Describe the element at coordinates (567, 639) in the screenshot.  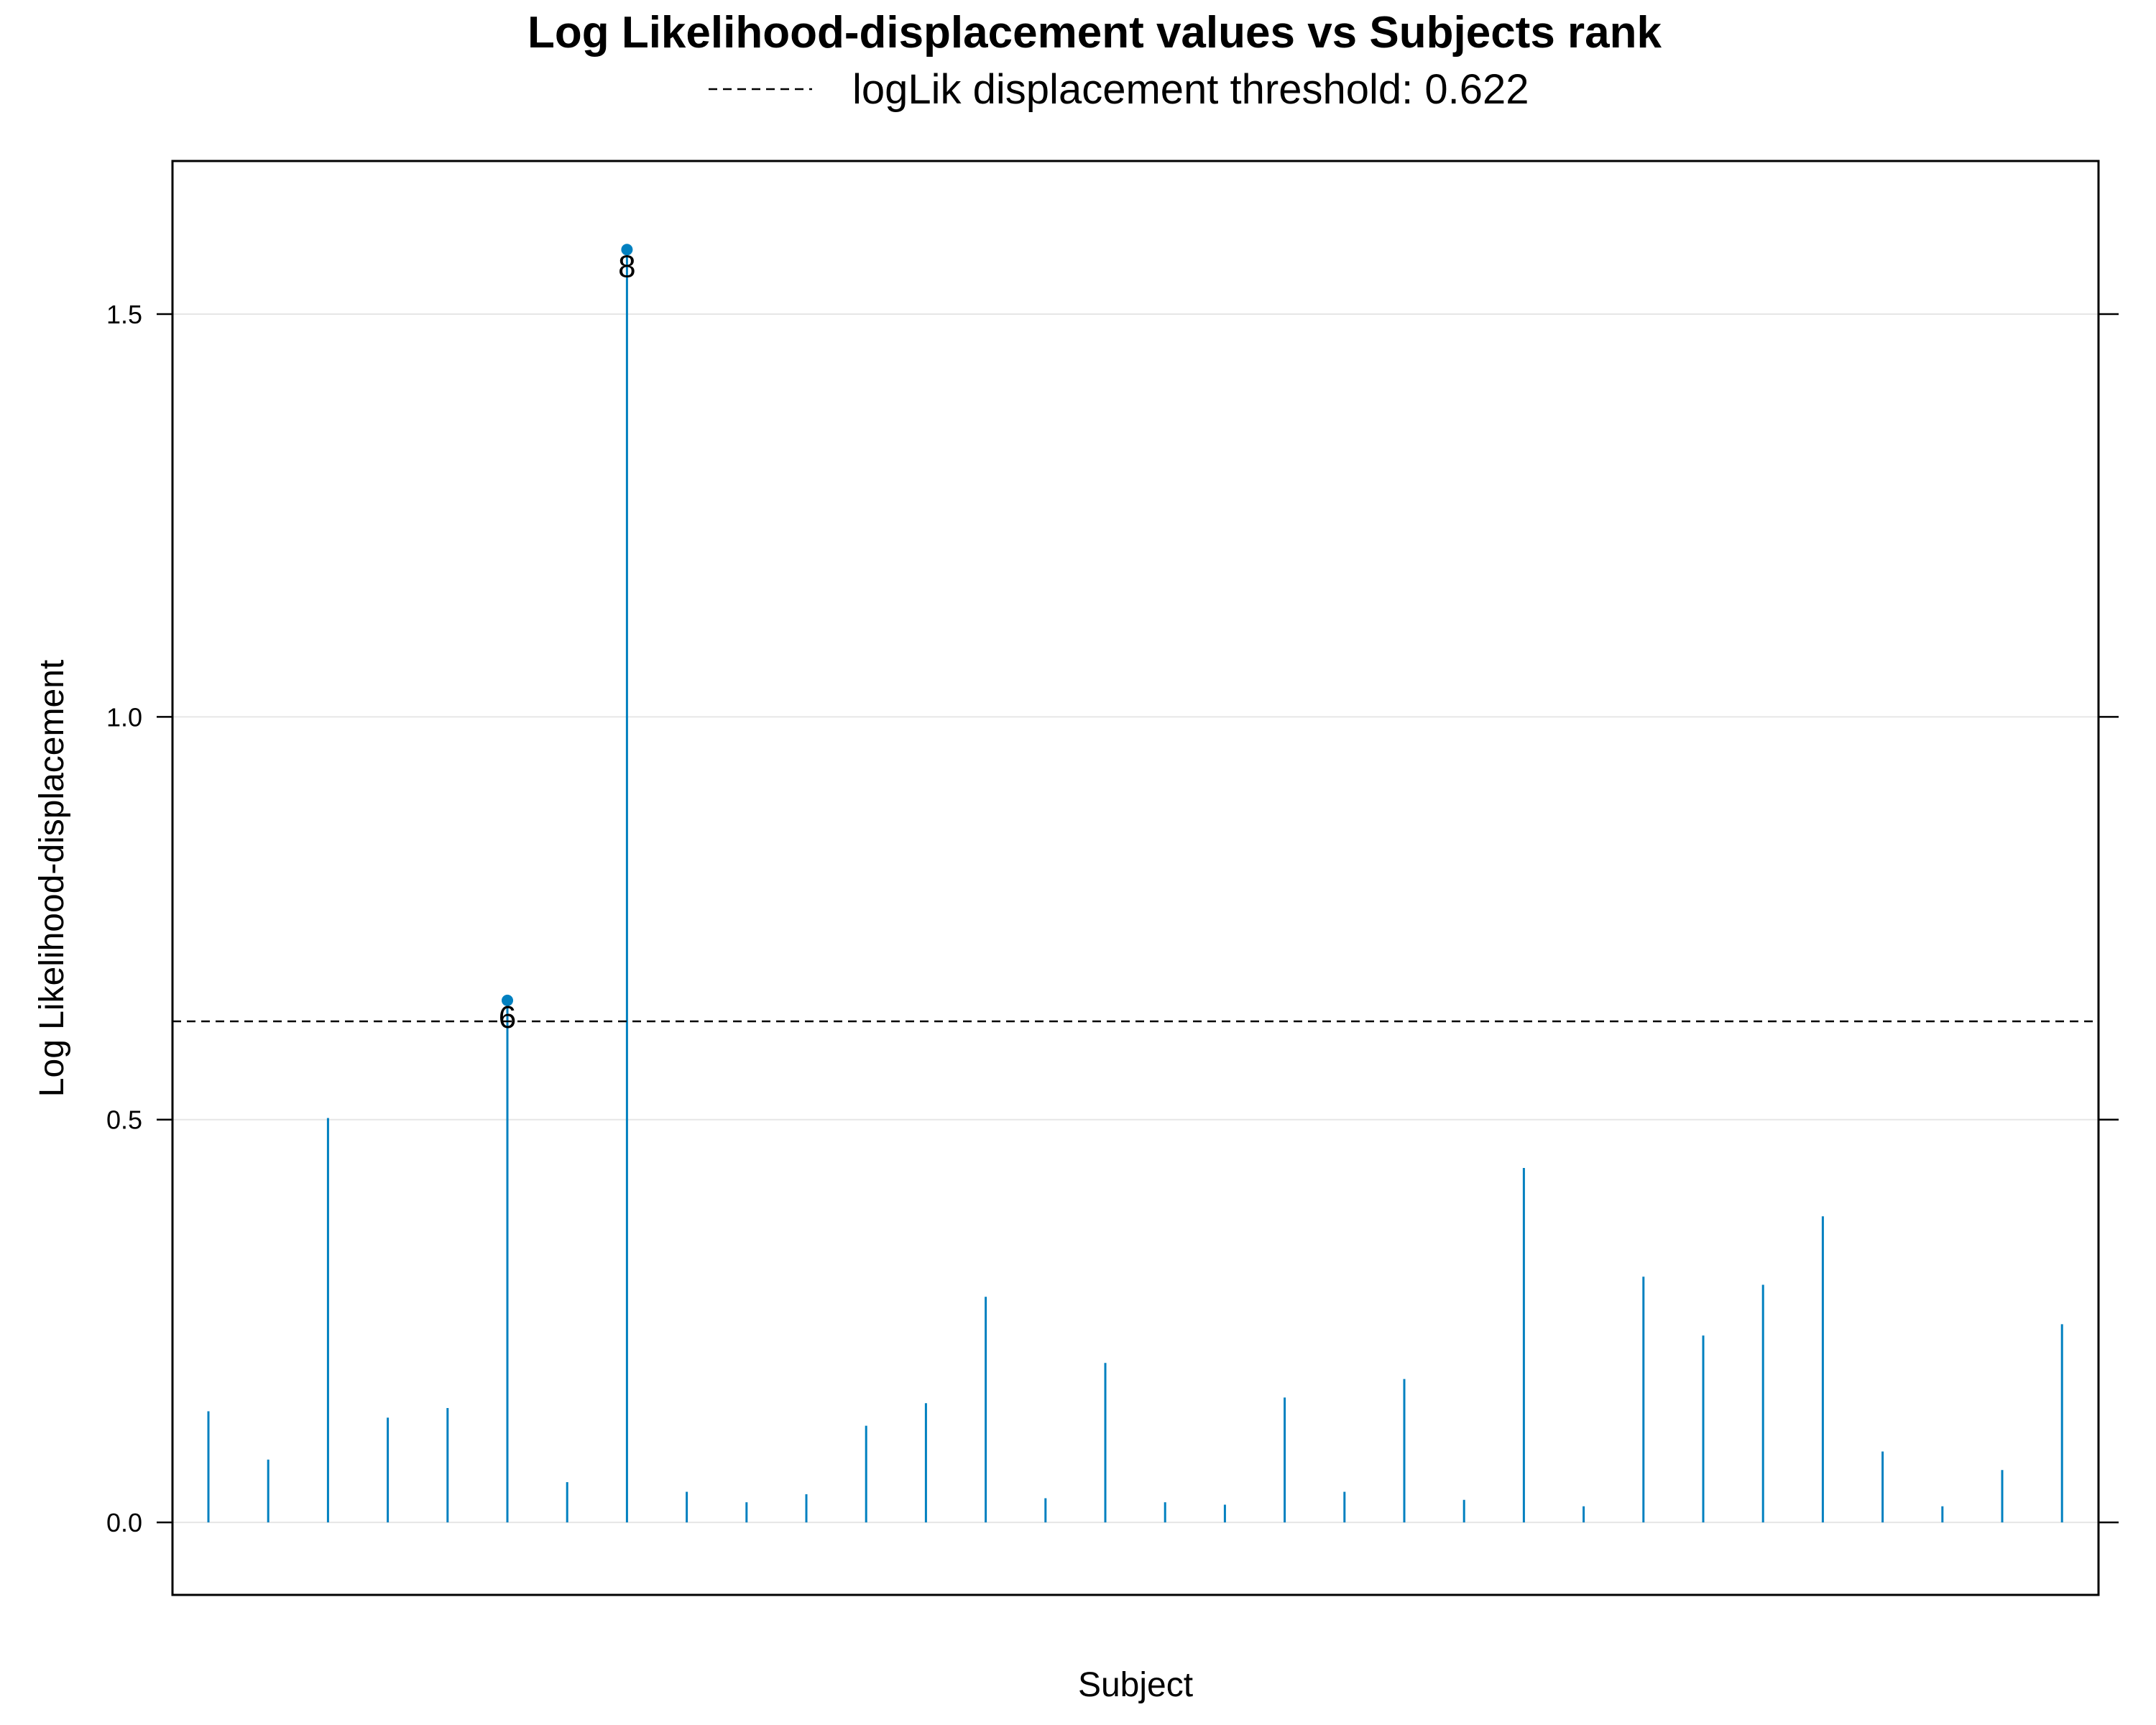
I see `points: 68` at that location.